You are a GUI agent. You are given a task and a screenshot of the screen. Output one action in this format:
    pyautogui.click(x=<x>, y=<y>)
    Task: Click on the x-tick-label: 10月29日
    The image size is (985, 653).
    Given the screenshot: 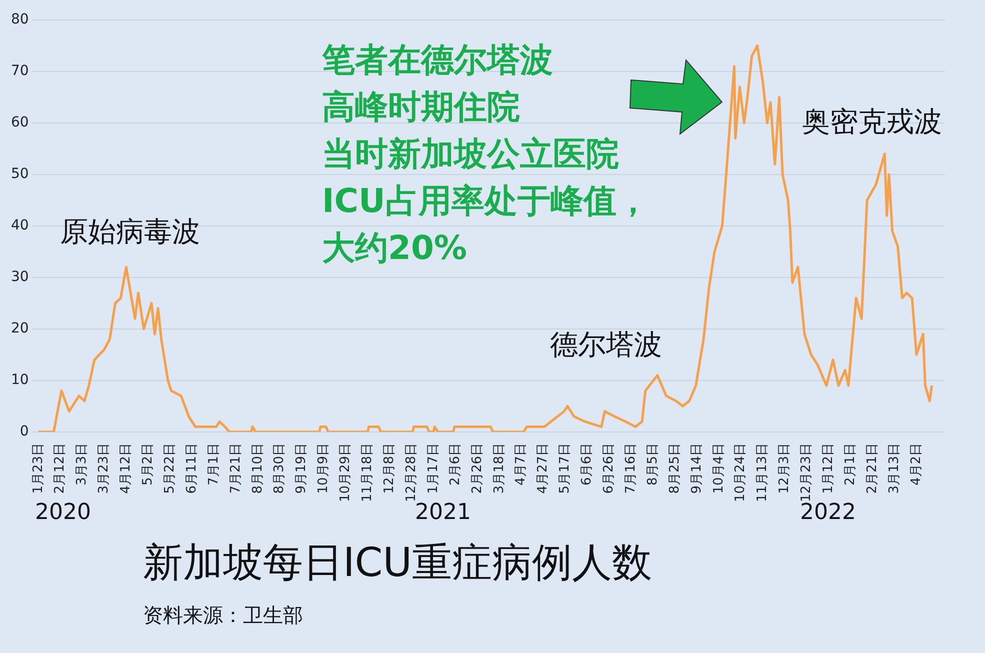 What is the action you would take?
    pyautogui.click(x=346, y=472)
    